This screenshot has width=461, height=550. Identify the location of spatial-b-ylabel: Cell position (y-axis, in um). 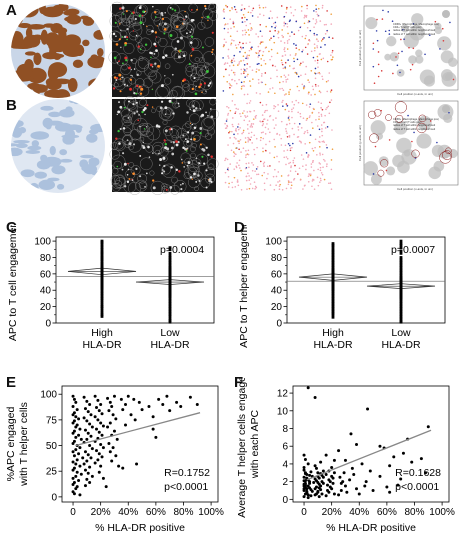
(360, 143).